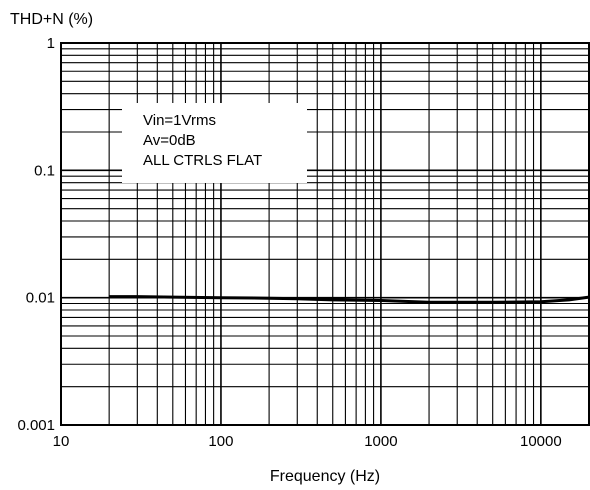 This screenshot has height=490, width=590. What do you see at coordinates (325, 476) in the screenshot?
I see `x-axis-label: Frequency (Hz)` at bounding box center [325, 476].